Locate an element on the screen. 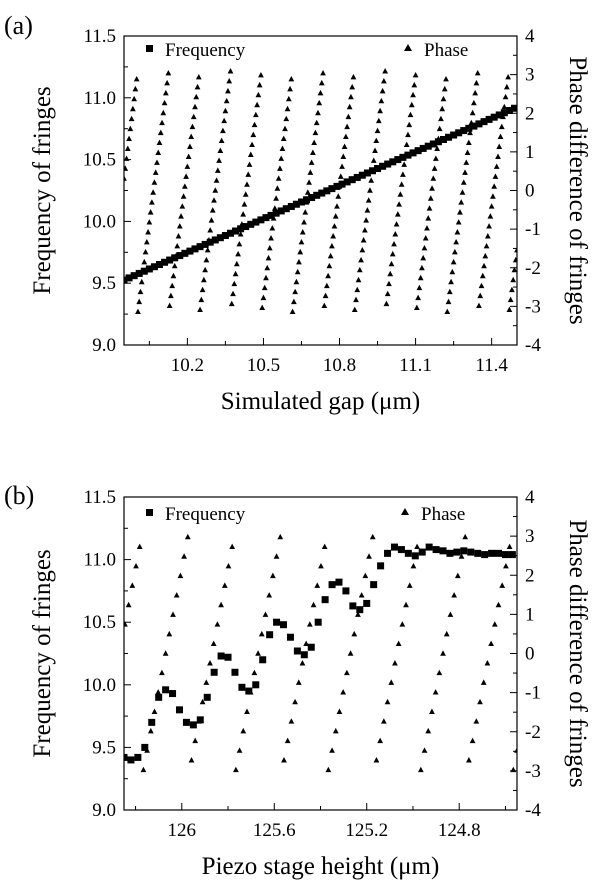  legend-frequency-label: Frequency is located at coordinates (205, 514).